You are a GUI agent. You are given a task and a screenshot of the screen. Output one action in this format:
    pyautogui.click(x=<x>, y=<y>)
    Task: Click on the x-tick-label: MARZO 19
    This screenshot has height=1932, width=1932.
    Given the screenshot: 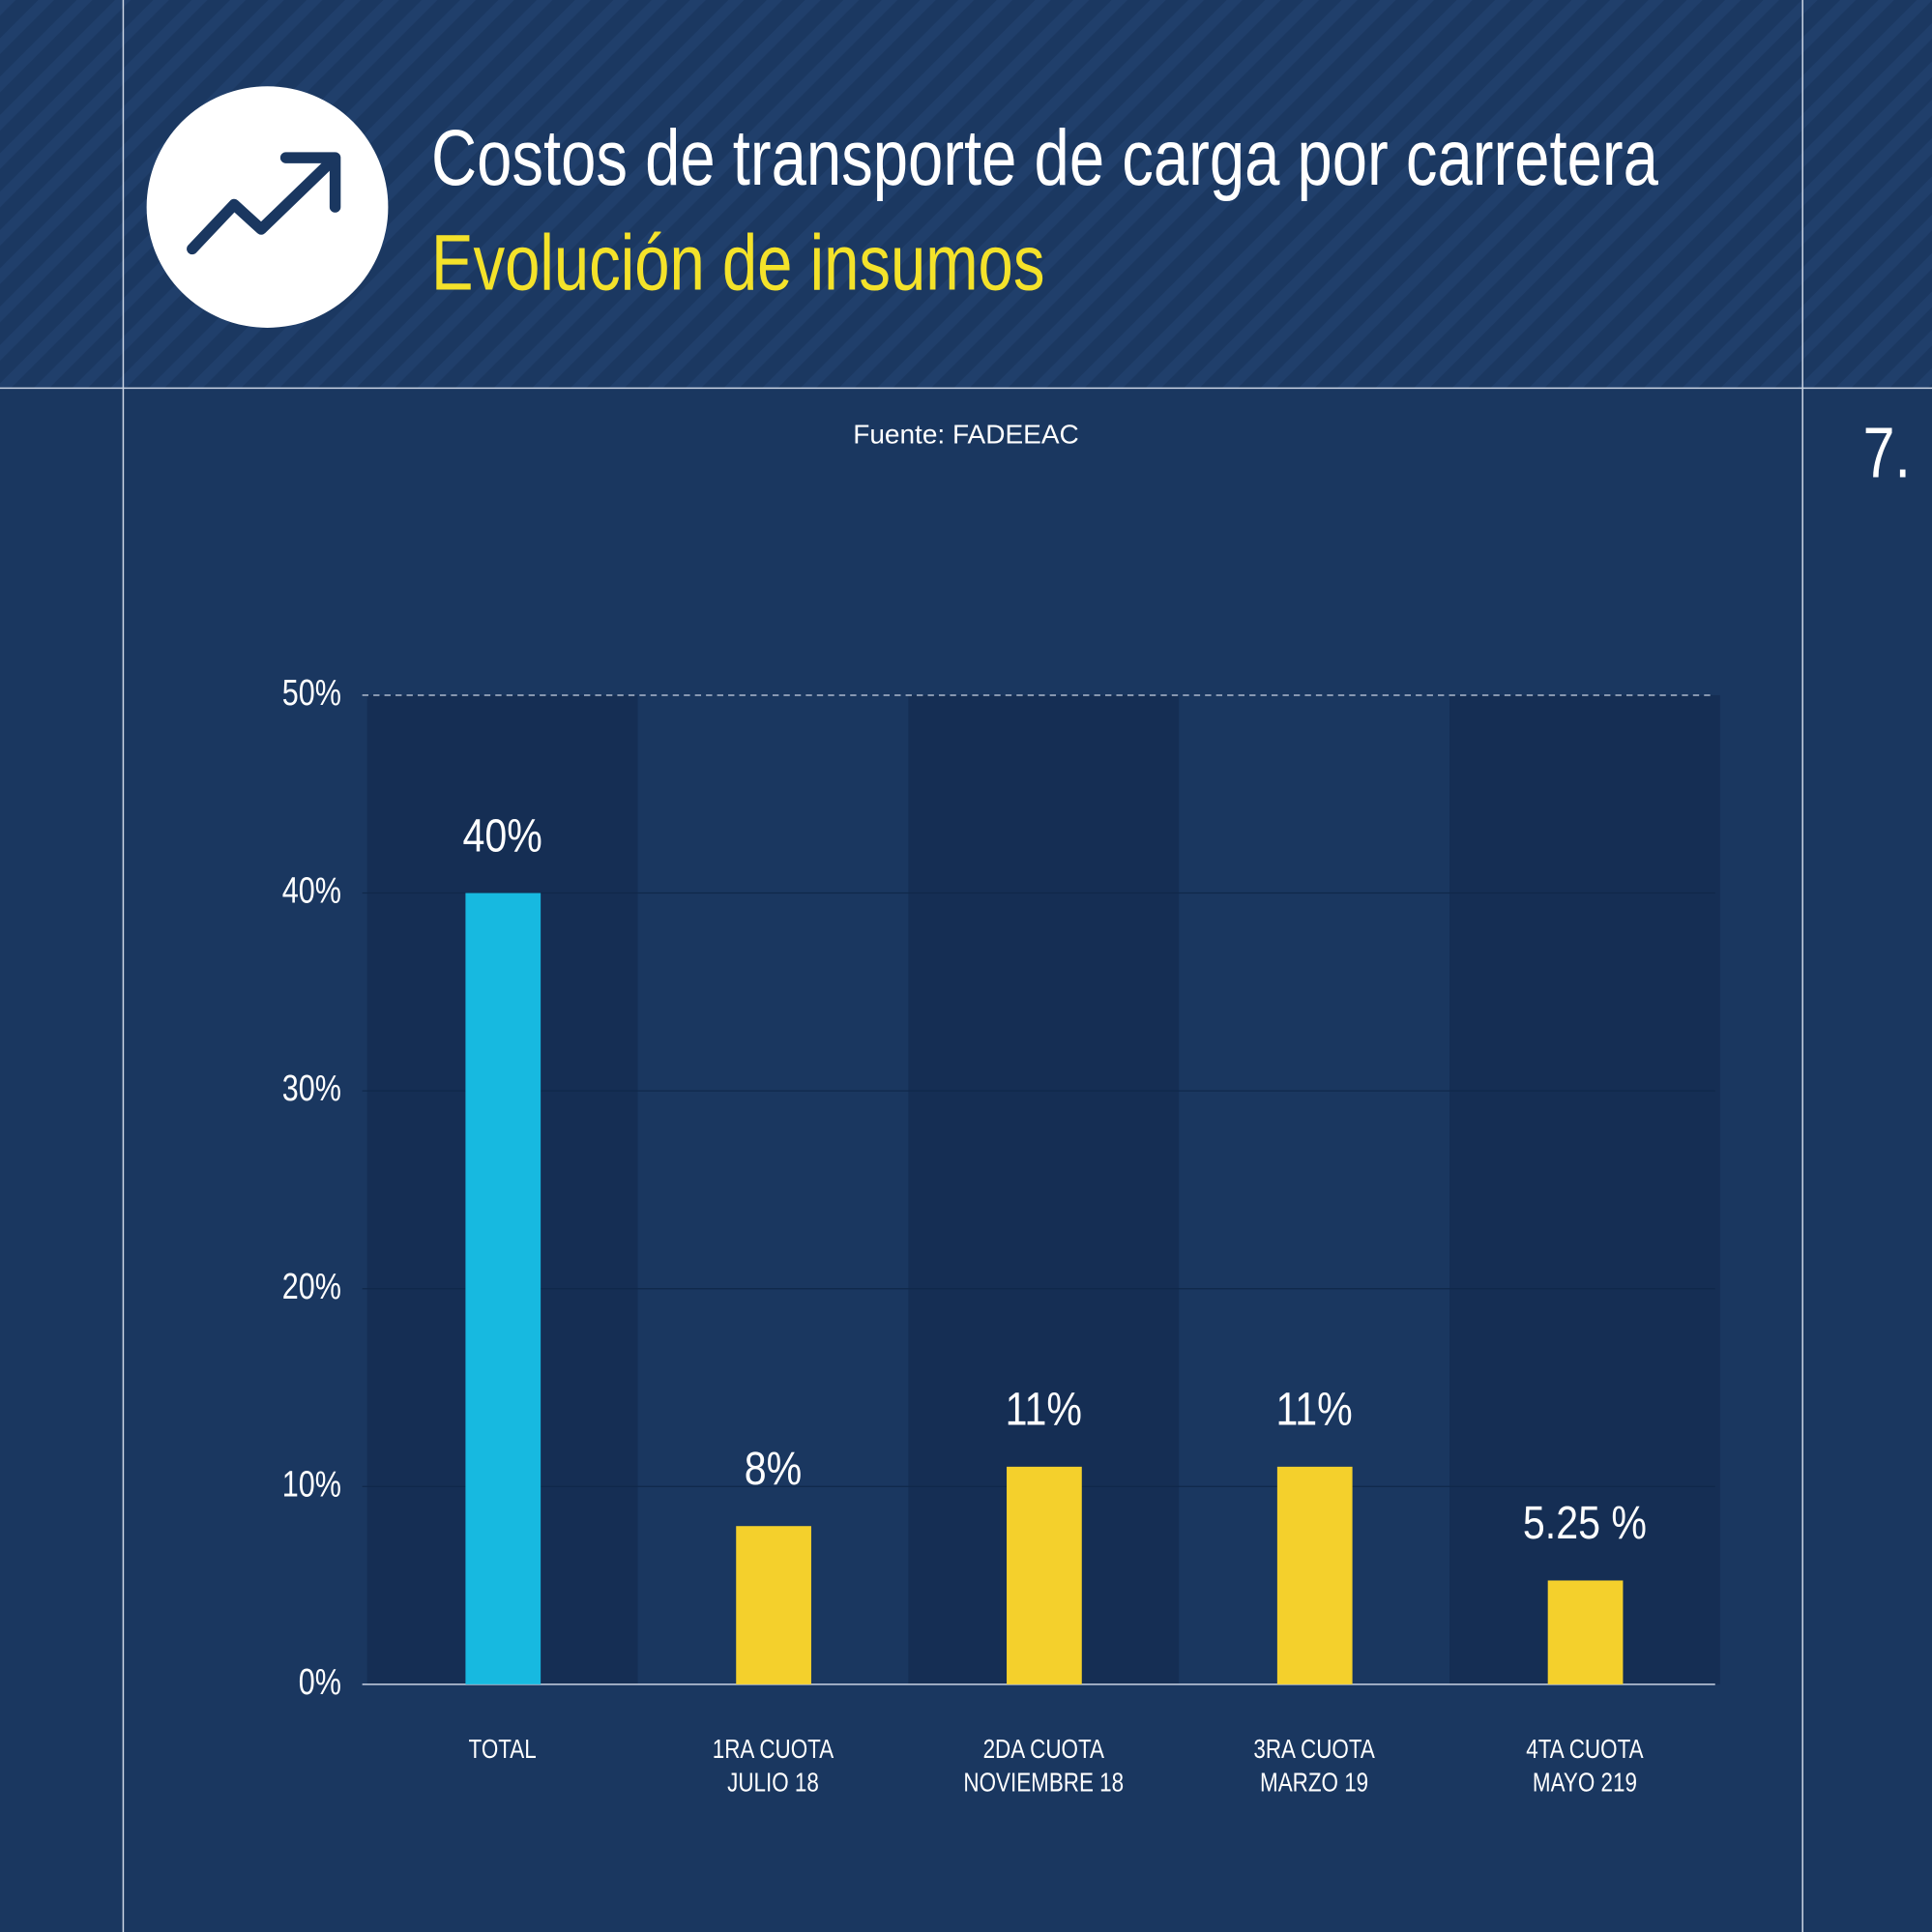 What is the action you would take?
    pyautogui.click(x=1314, y=1783)
    